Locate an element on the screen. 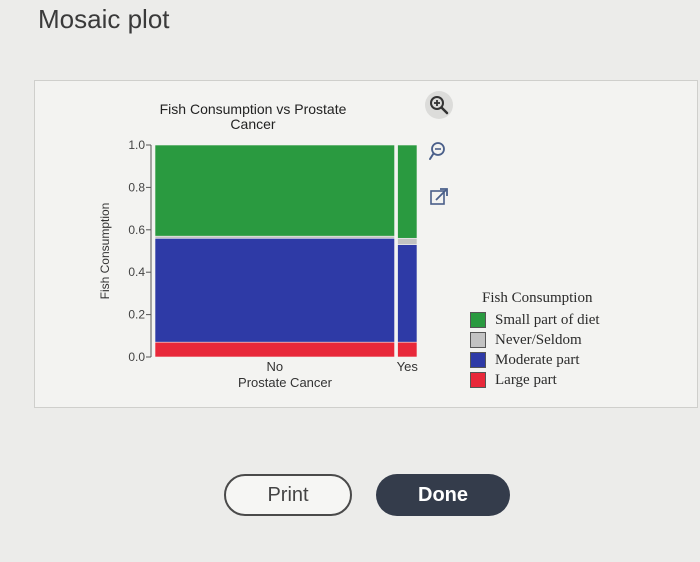  y-tick-label: 0.6 is located at coordinates (136, 230).